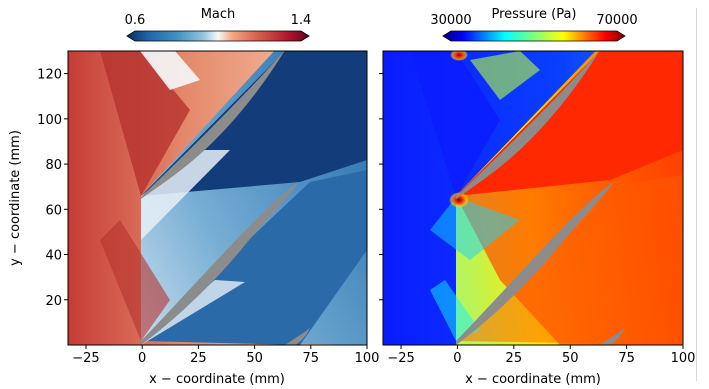  I want to click on mach-colorbar: Mach 0.6 1.4, so click(218, 24).